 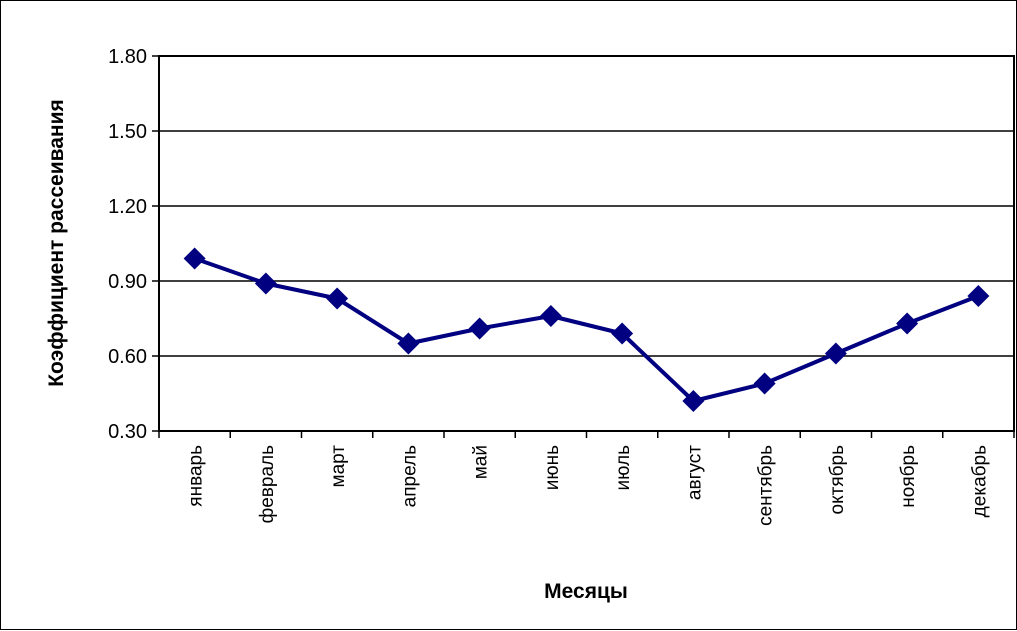 I want to click on x-axis-title: Месяцы, so click(x=586, y=591).